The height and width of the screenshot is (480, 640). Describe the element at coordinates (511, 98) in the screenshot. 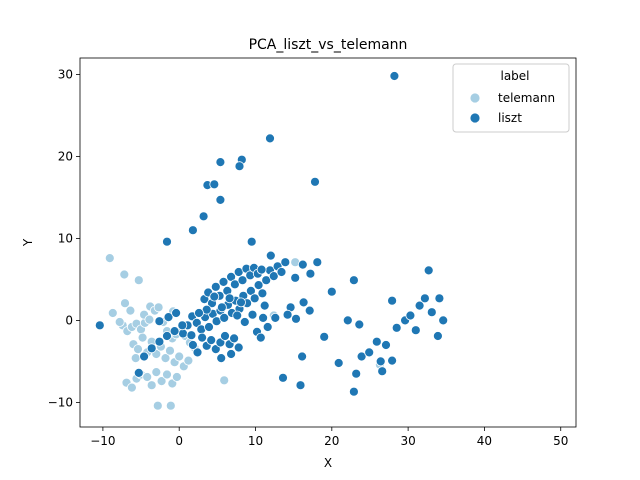

I see `legend-box` at that location.